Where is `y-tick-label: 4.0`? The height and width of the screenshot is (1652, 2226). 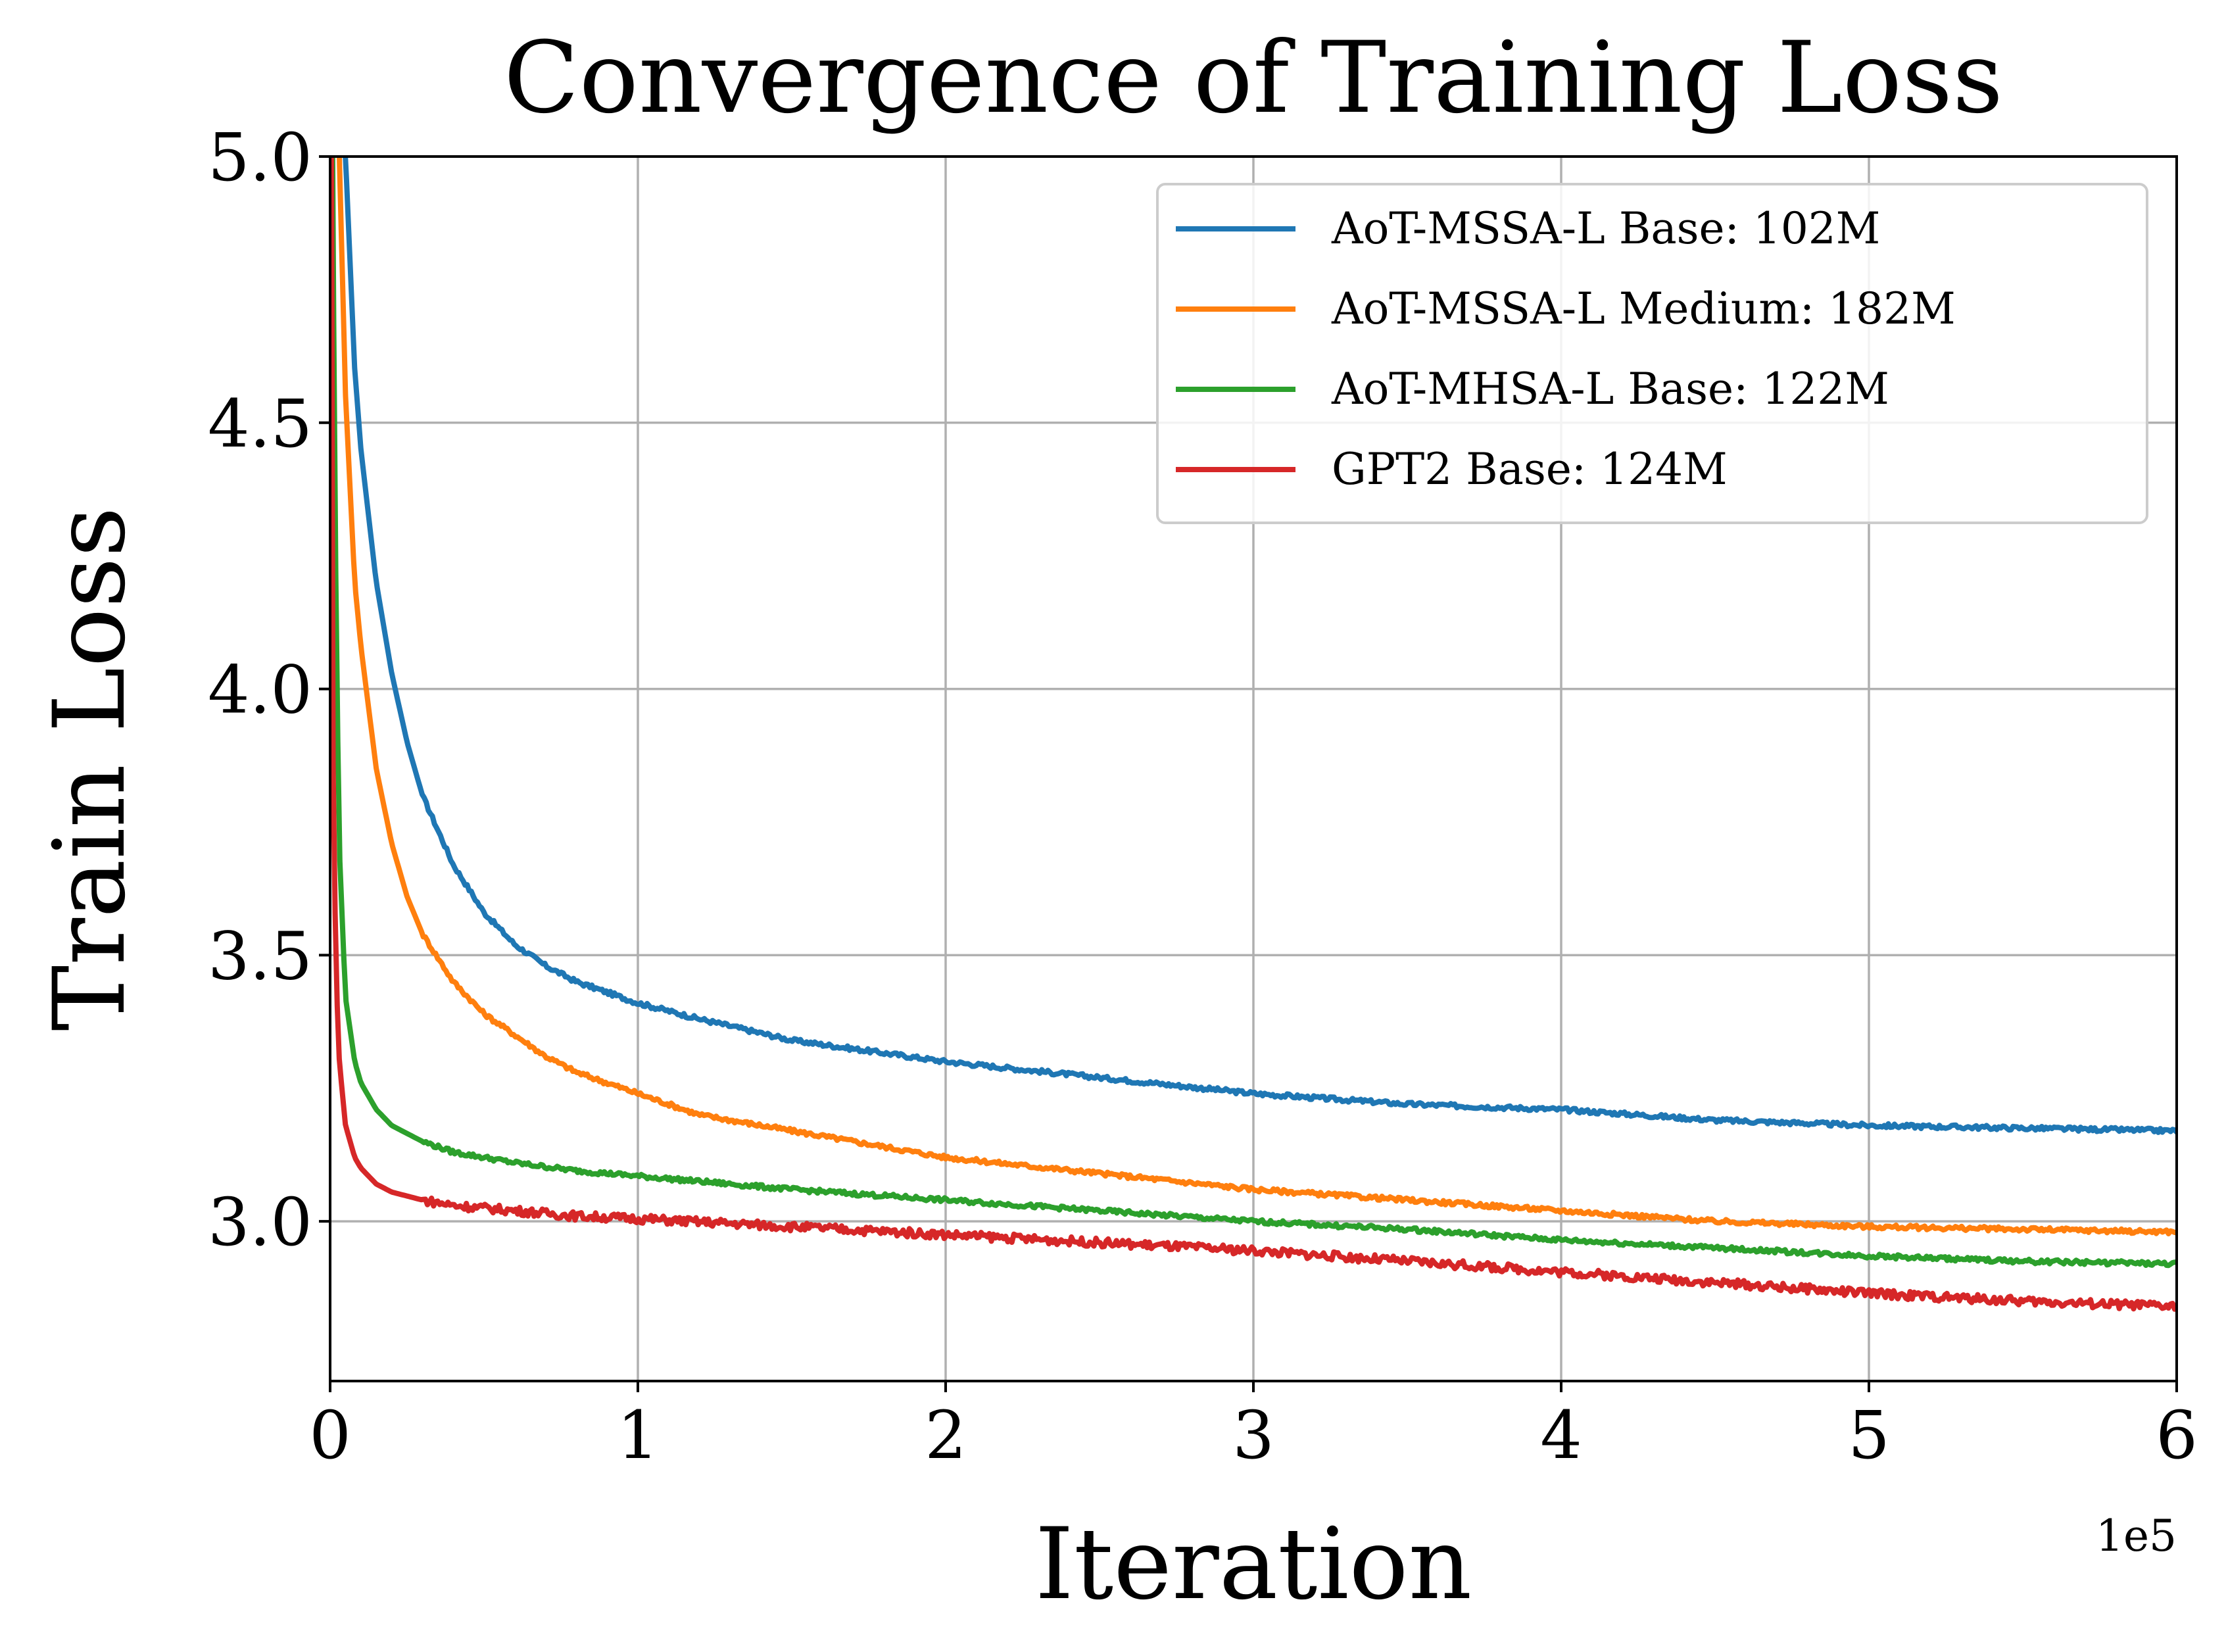 y-tick-label: 4.0 is located at coordinates (260, 690).